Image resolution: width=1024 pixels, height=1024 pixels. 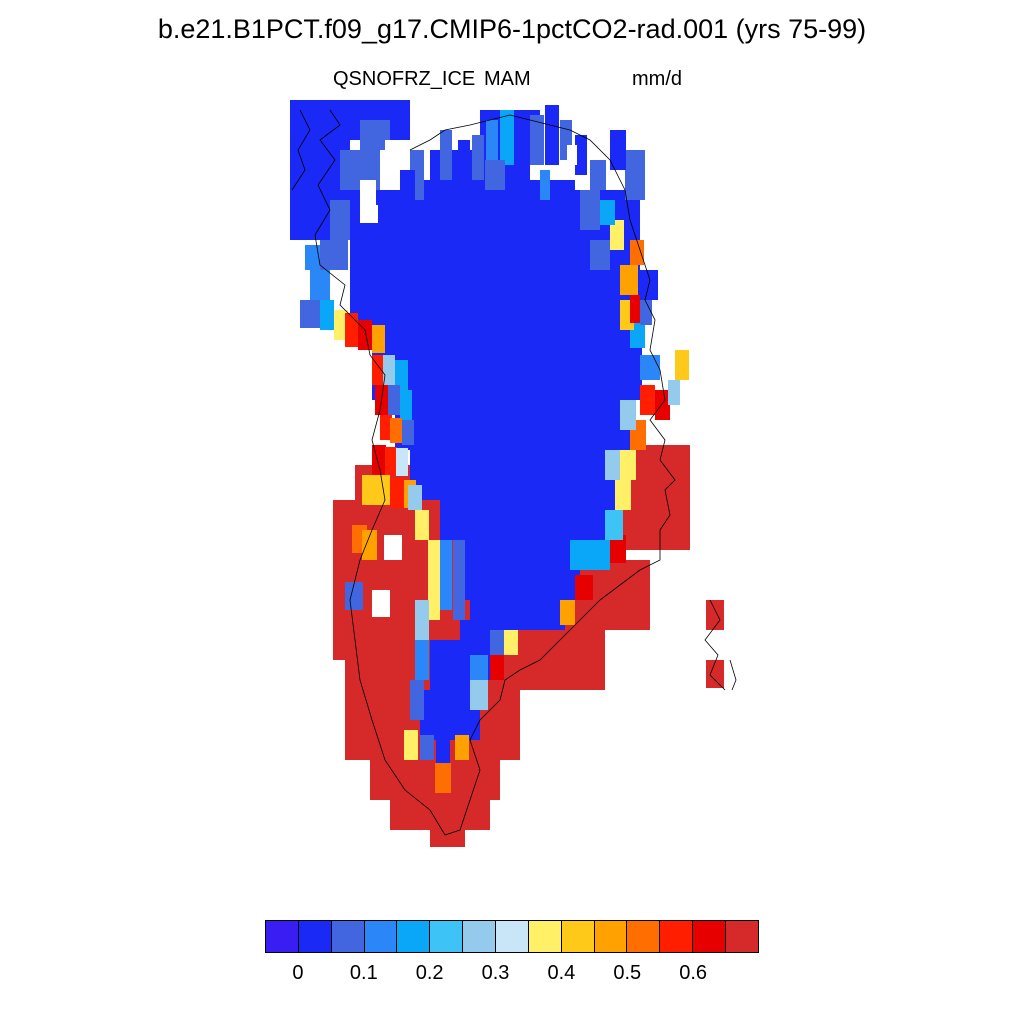 I want to click on colorbar-tick-label: 0.5, so click(x=627, y=973).